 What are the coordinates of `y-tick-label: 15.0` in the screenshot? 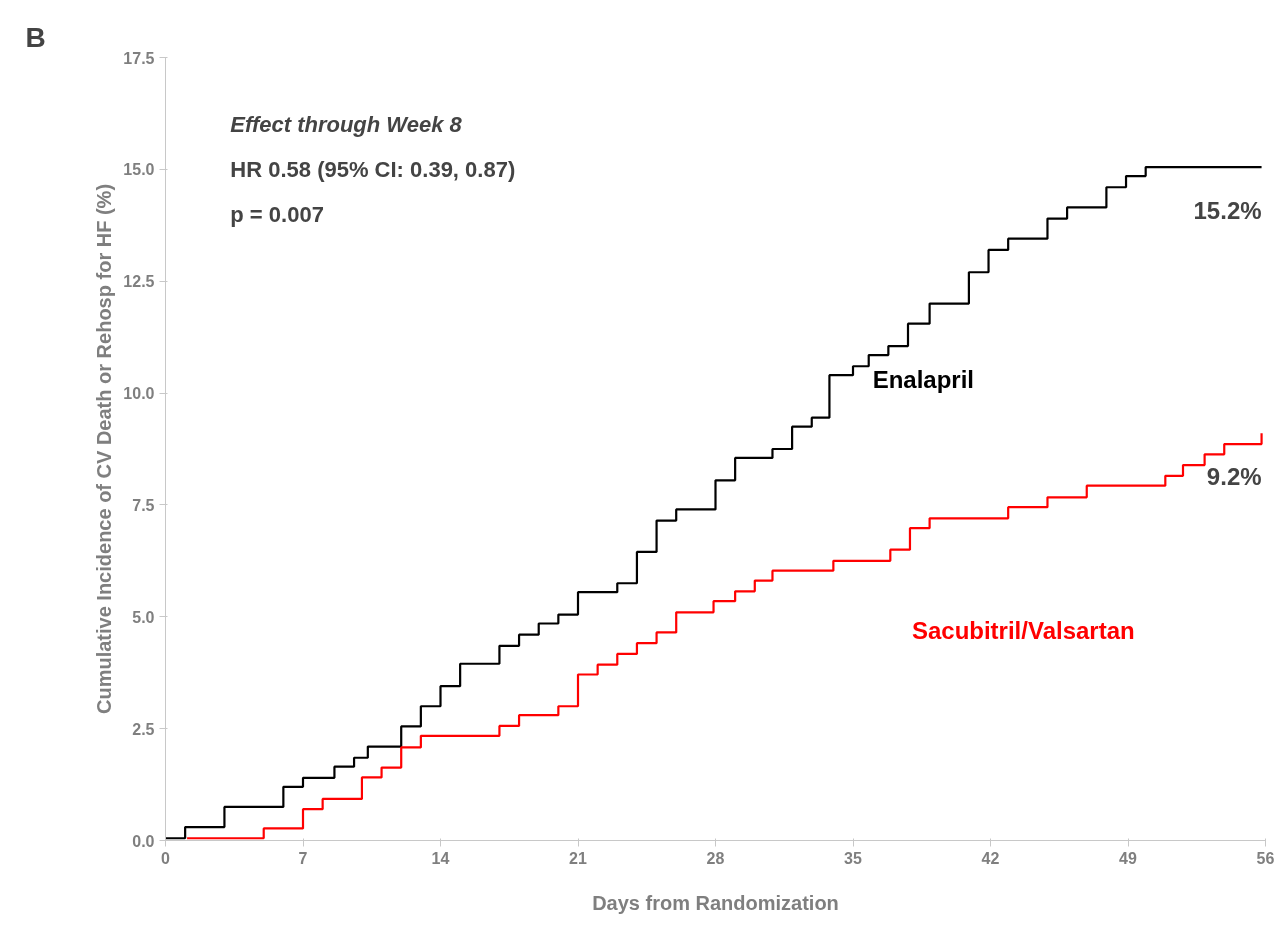 It's located at (139, 170).